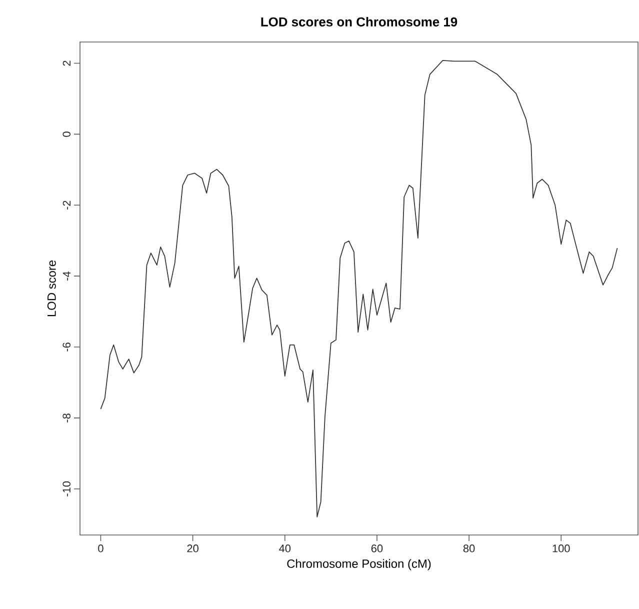  I want to click on x-tick-label: 20, so click(192, 548).